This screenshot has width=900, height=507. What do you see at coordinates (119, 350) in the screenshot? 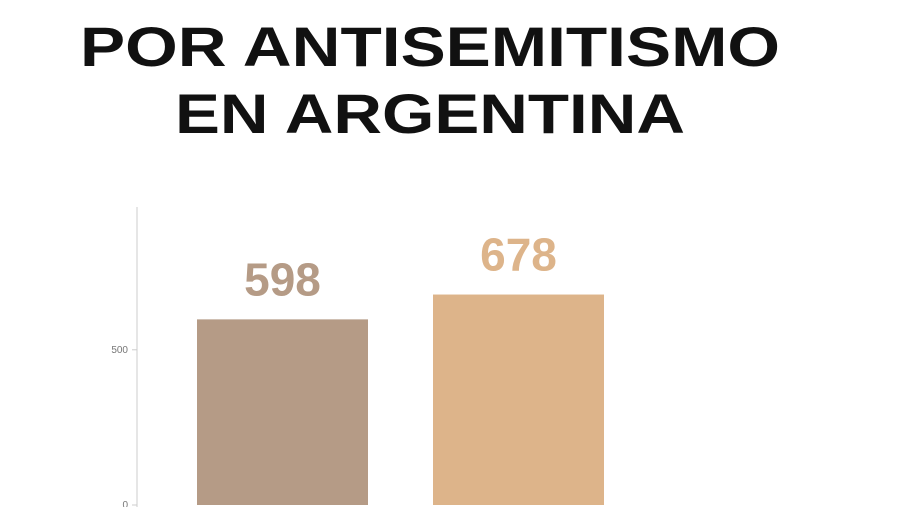
I see `y-tick-label: 500` at bounding box center [119, 350].